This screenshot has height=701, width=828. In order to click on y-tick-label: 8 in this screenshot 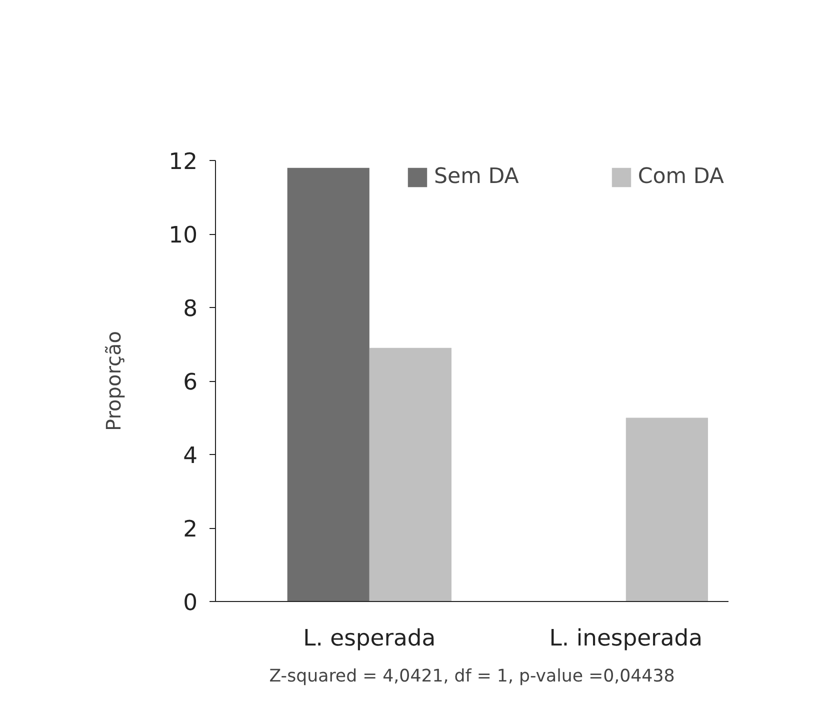, I will do `click(190, 309)`.